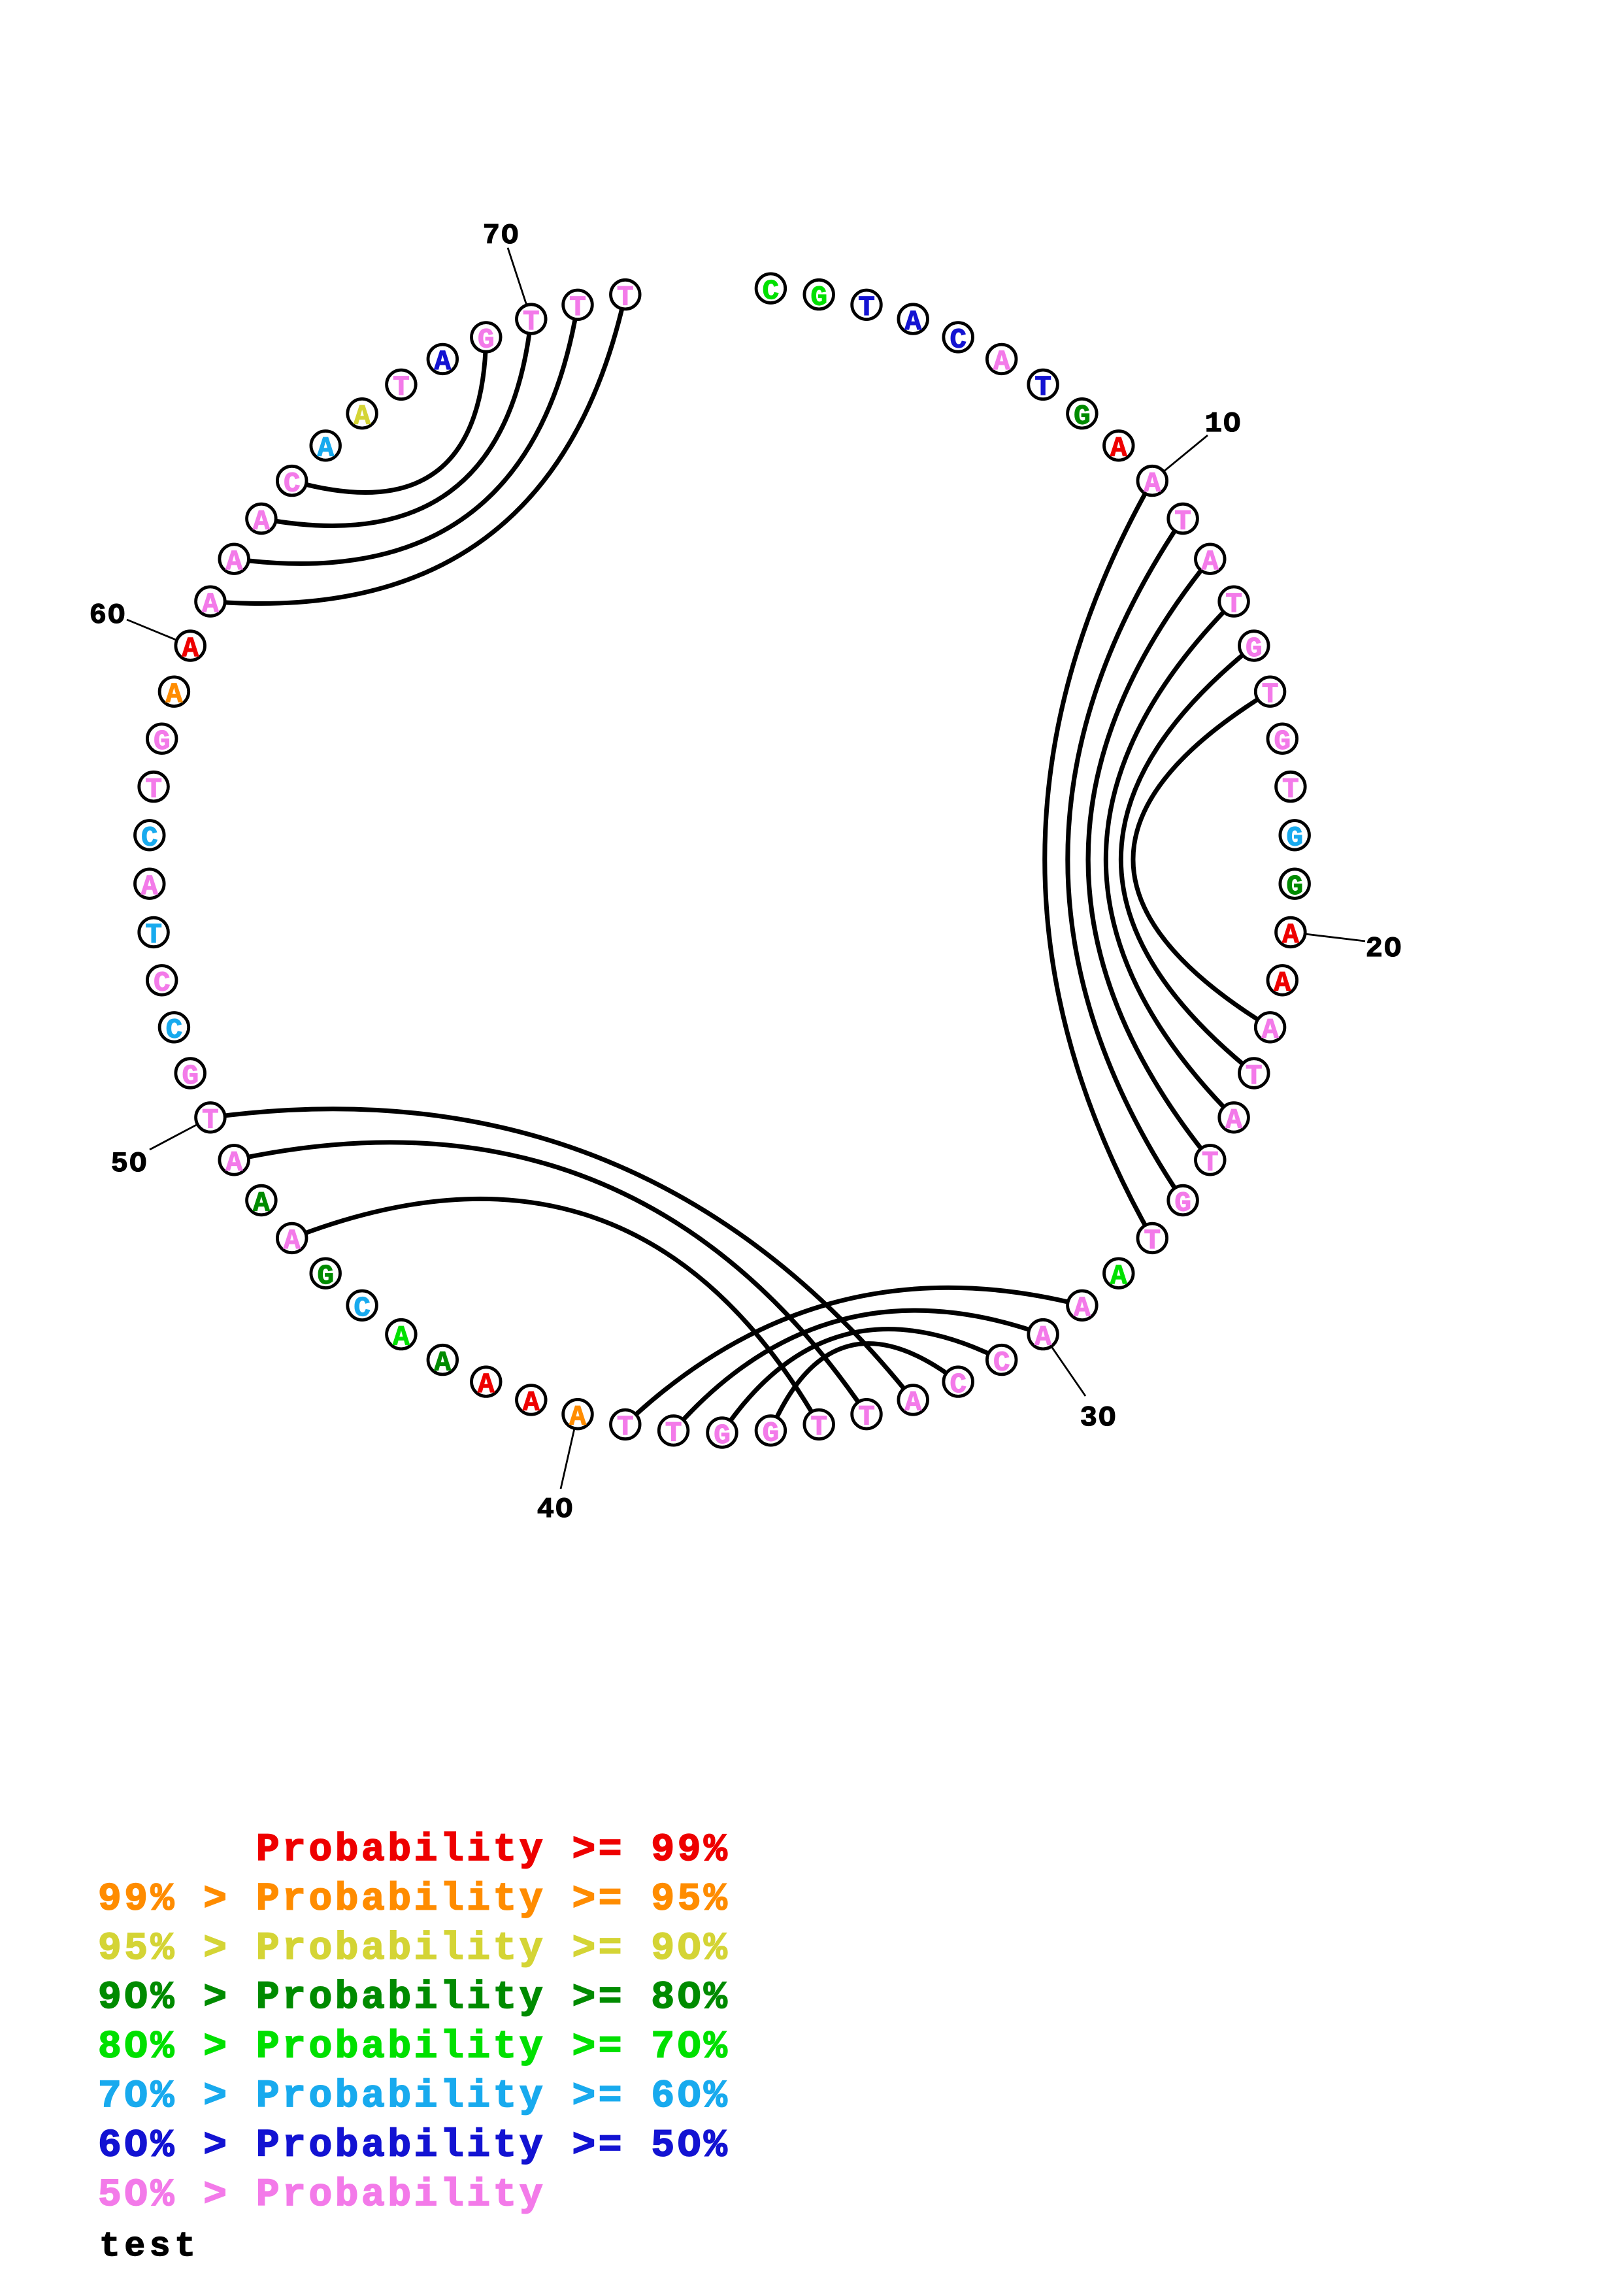 This screenshot has height=2296, width=1620. I want to click on svg-text: 4O, so click(555, 1509).